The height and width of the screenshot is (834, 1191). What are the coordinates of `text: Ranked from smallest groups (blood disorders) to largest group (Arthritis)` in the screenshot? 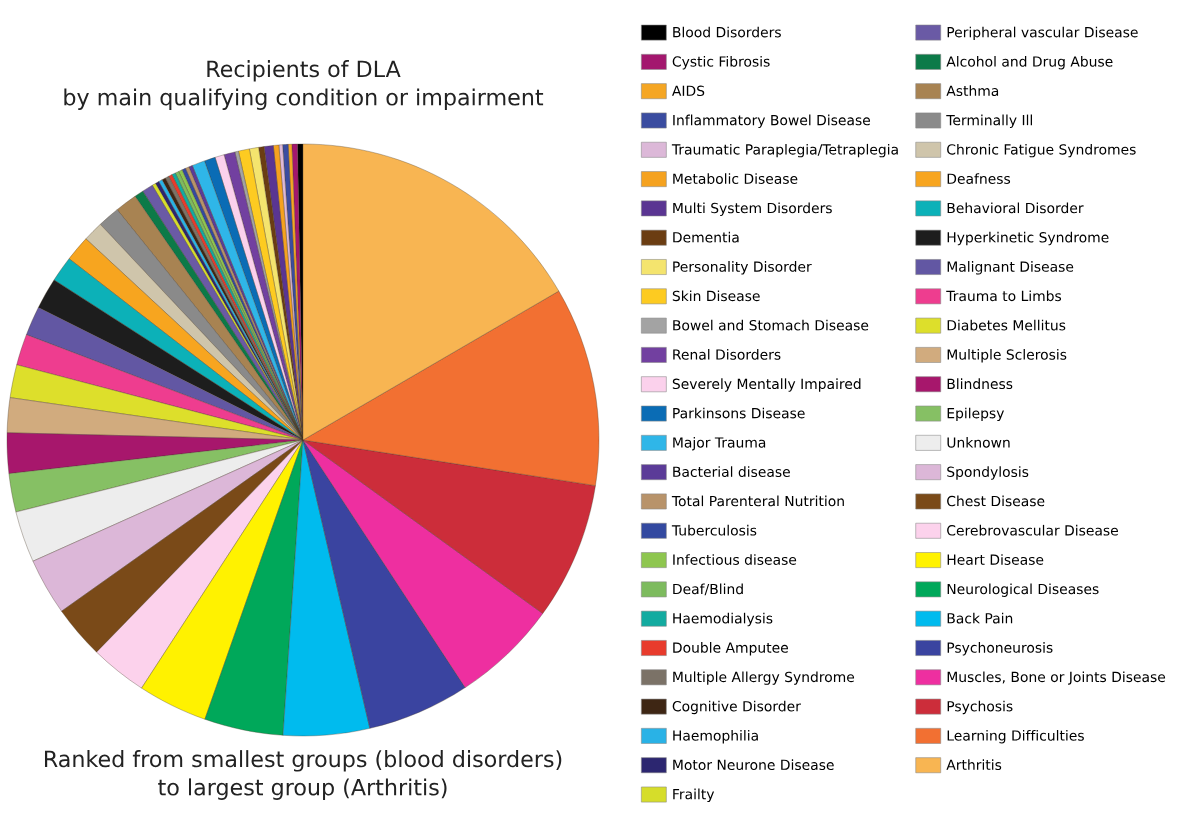 It's located at (303, 775).